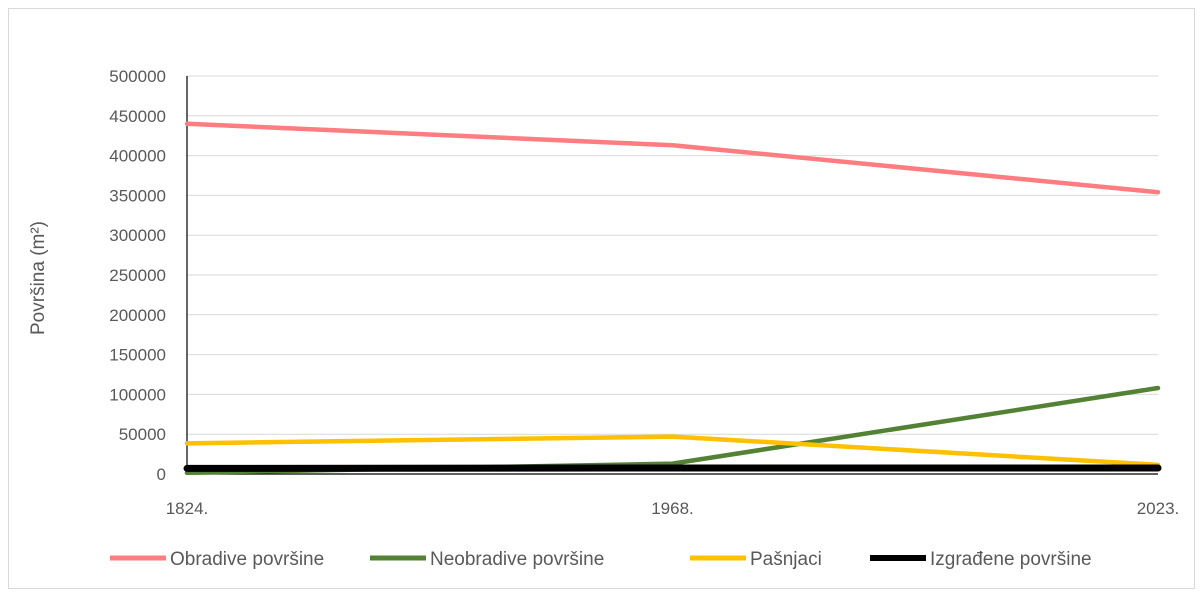 This screenshot has height=595, width=1203. I want to click on y-tick-label: 200000, so click(137, 315).